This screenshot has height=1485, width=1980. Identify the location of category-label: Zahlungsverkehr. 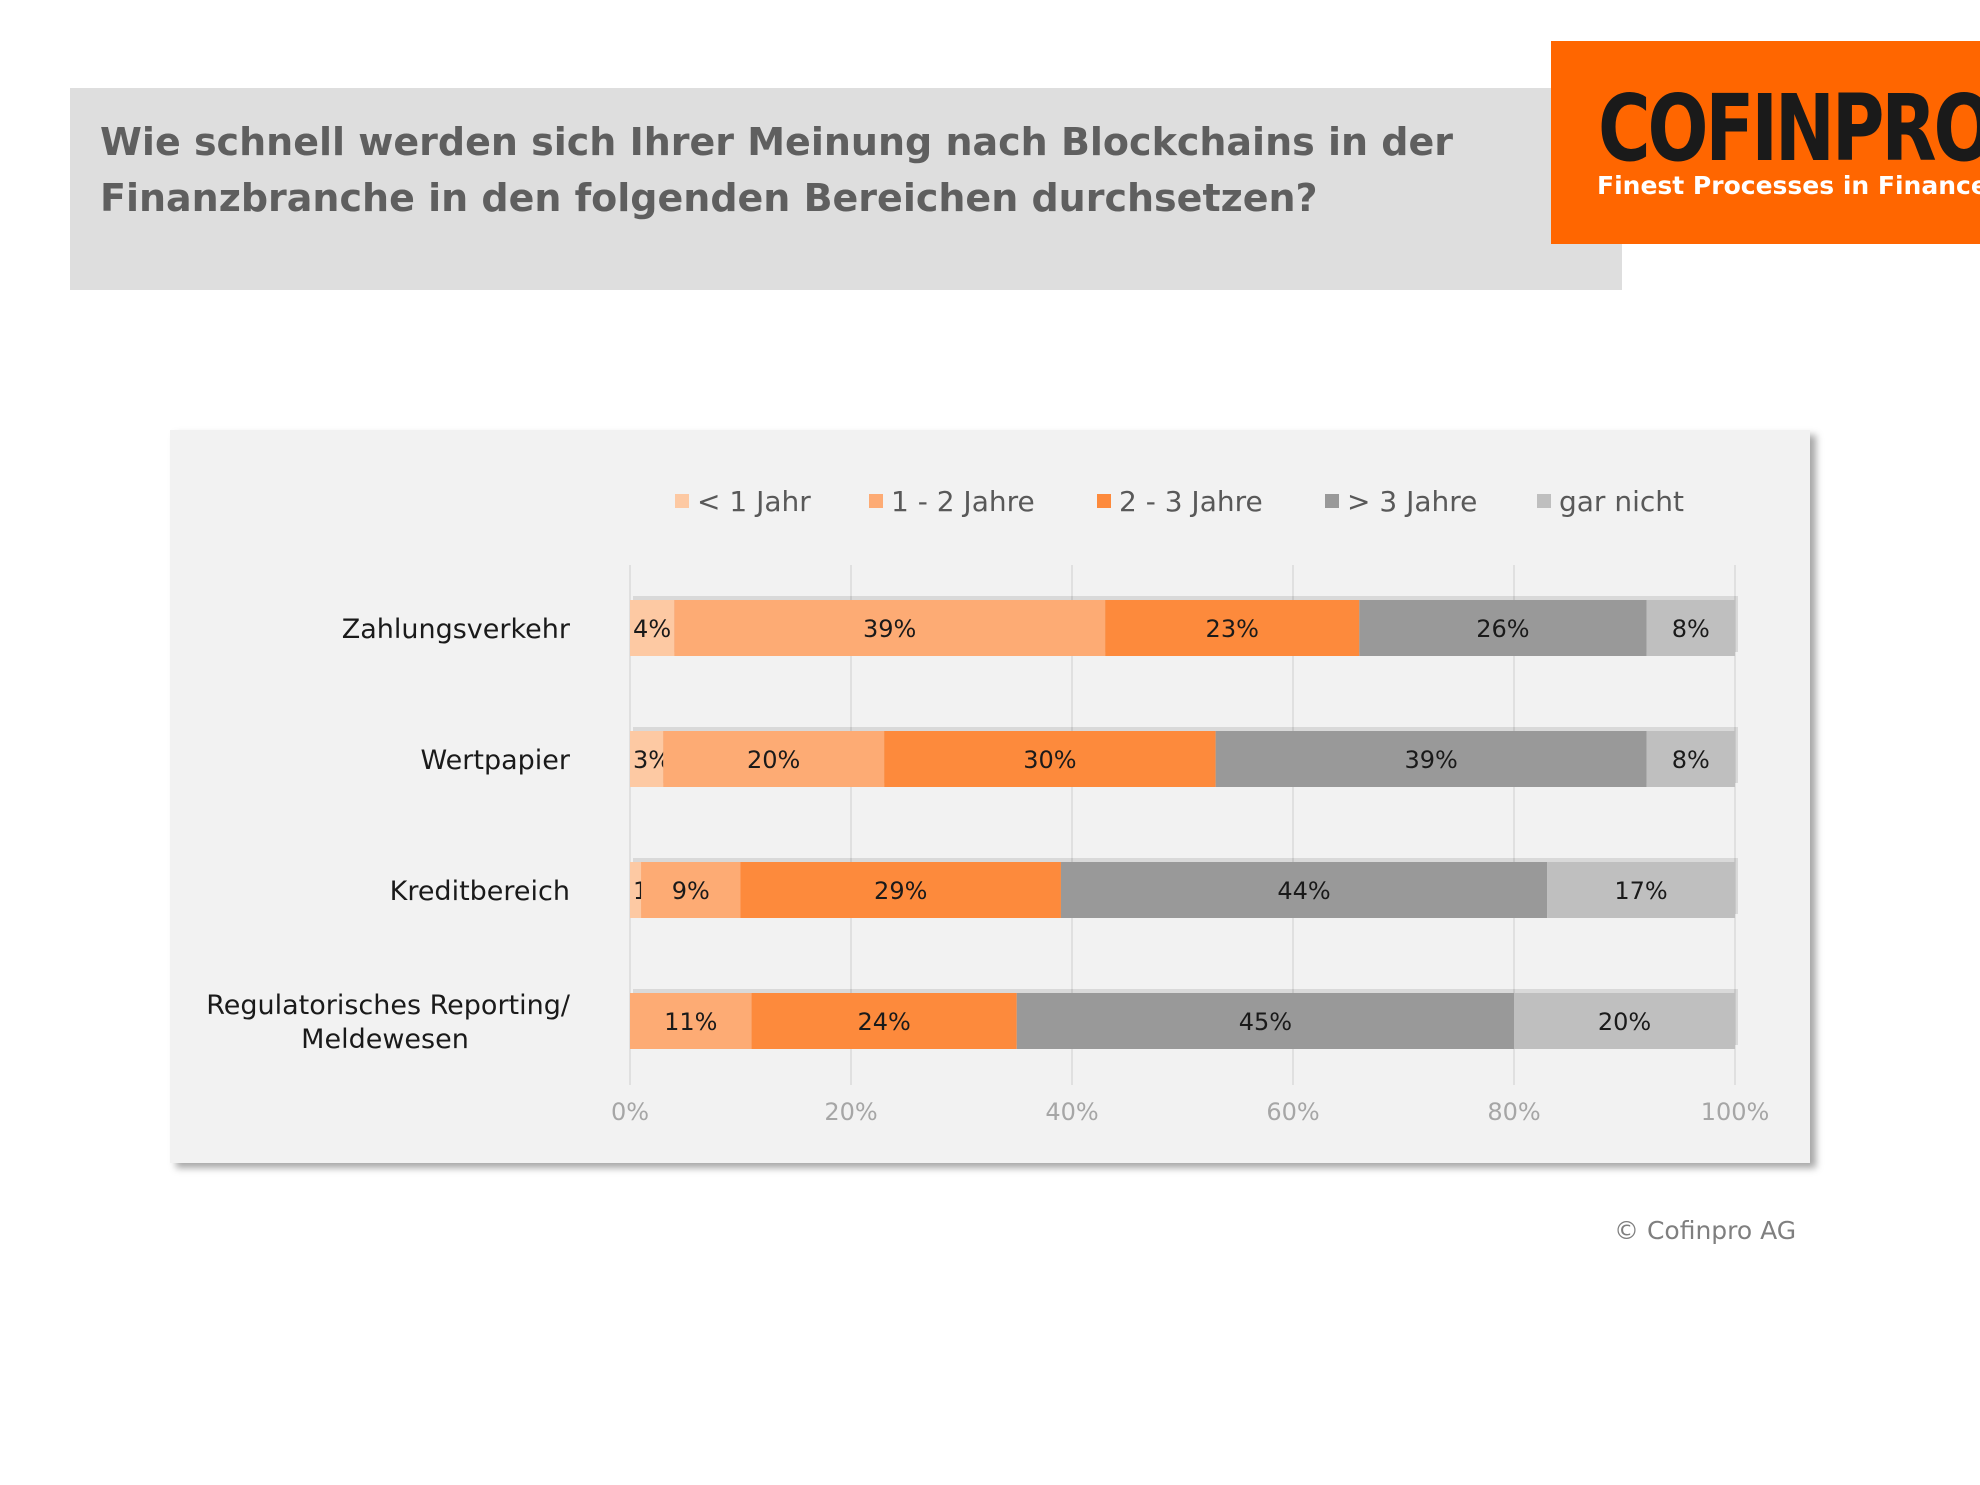
(456, 629).